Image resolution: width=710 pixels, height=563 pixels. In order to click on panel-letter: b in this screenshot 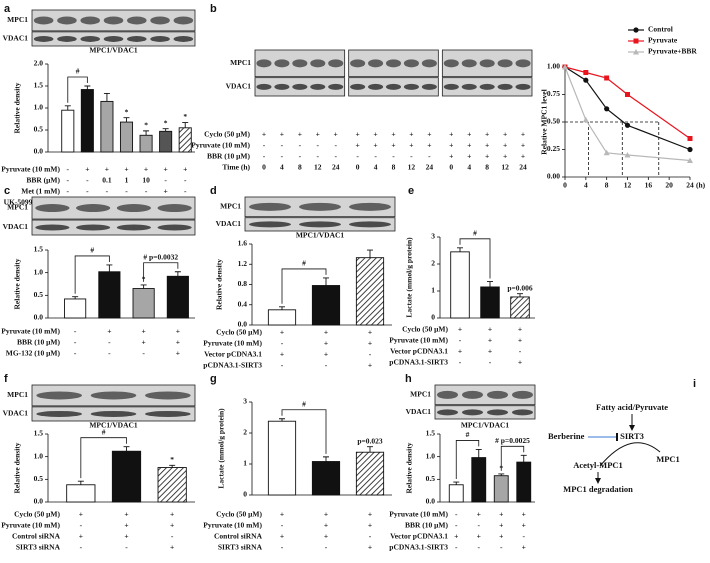, I will do `click(213, 9)`.